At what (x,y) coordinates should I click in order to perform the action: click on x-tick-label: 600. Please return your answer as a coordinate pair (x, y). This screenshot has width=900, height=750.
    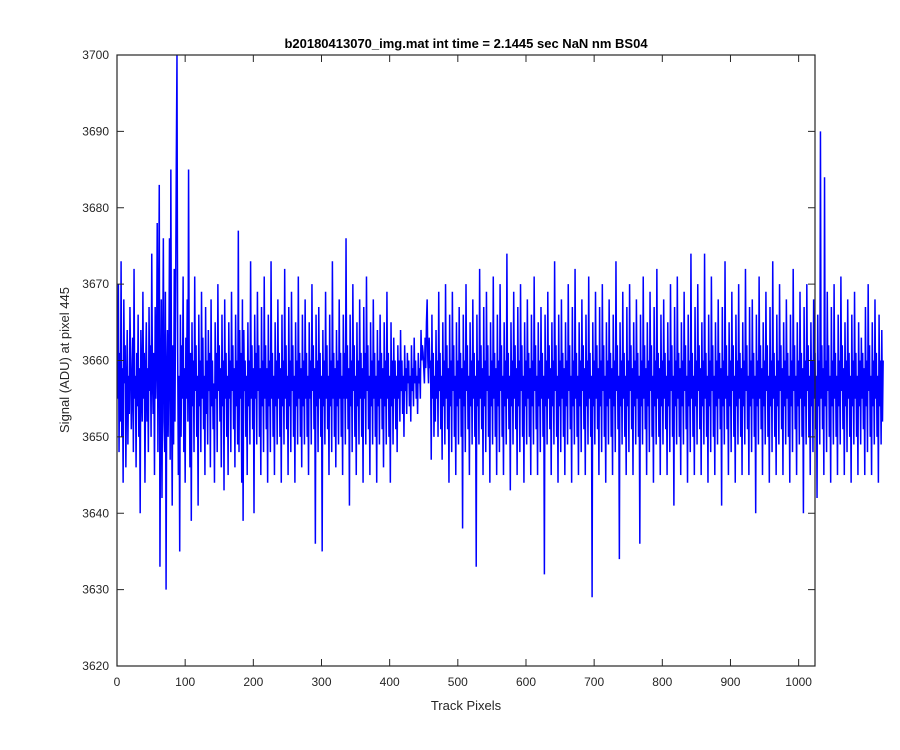
    Looking at the image, I should click on (526, 682).